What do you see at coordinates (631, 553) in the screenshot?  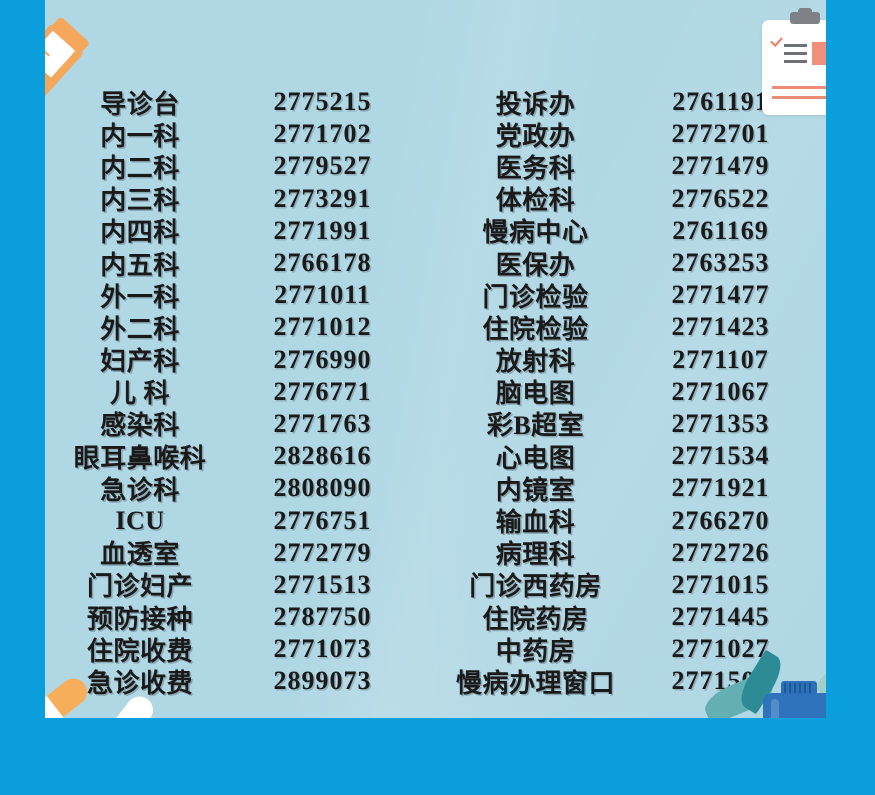 I see `directory-row: 病理科 2772726` at bounding box center [631, 553].